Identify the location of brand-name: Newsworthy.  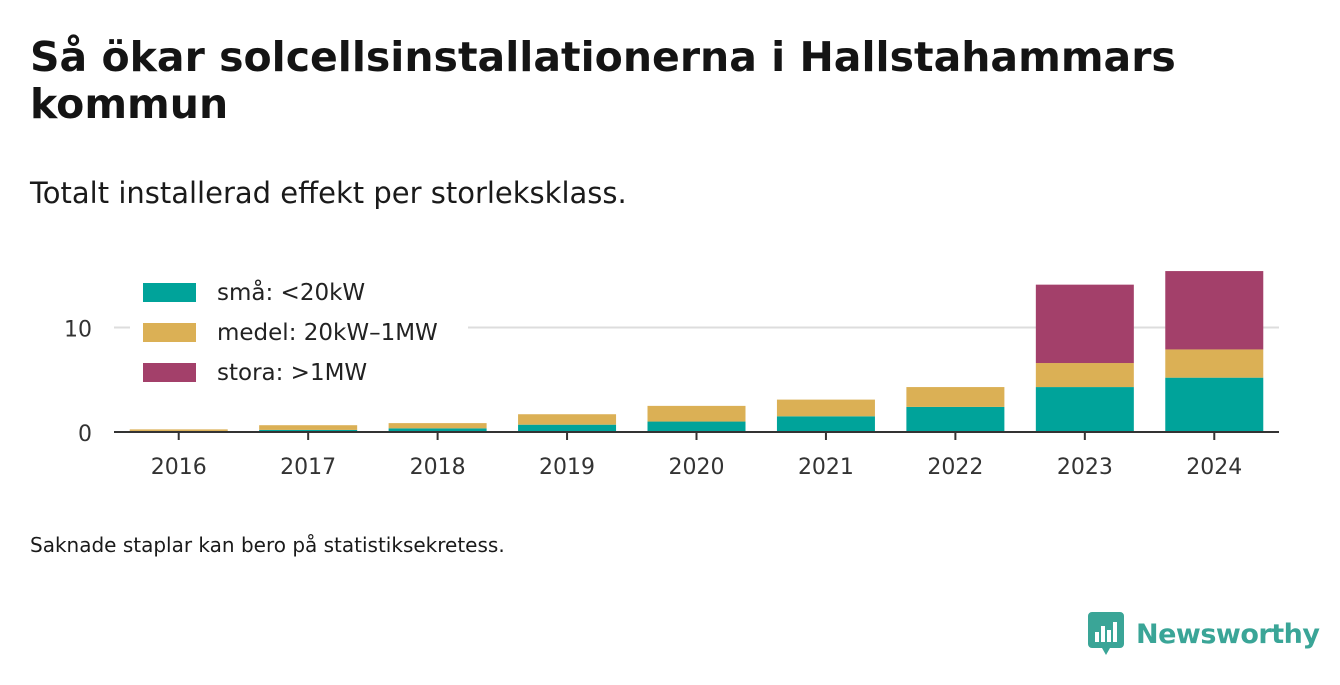
(1228, 634).